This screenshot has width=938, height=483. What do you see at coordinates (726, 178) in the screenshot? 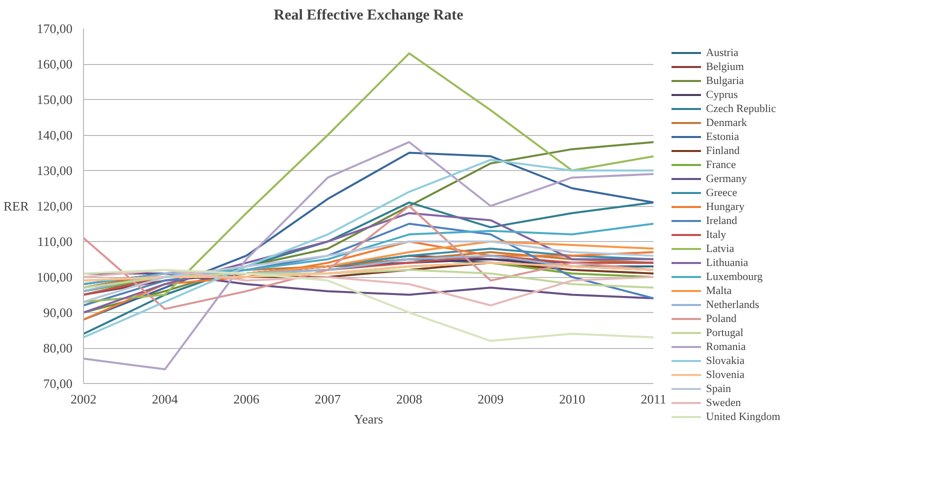
I see `legend-label: Germany` at bounding box center [726, 178].